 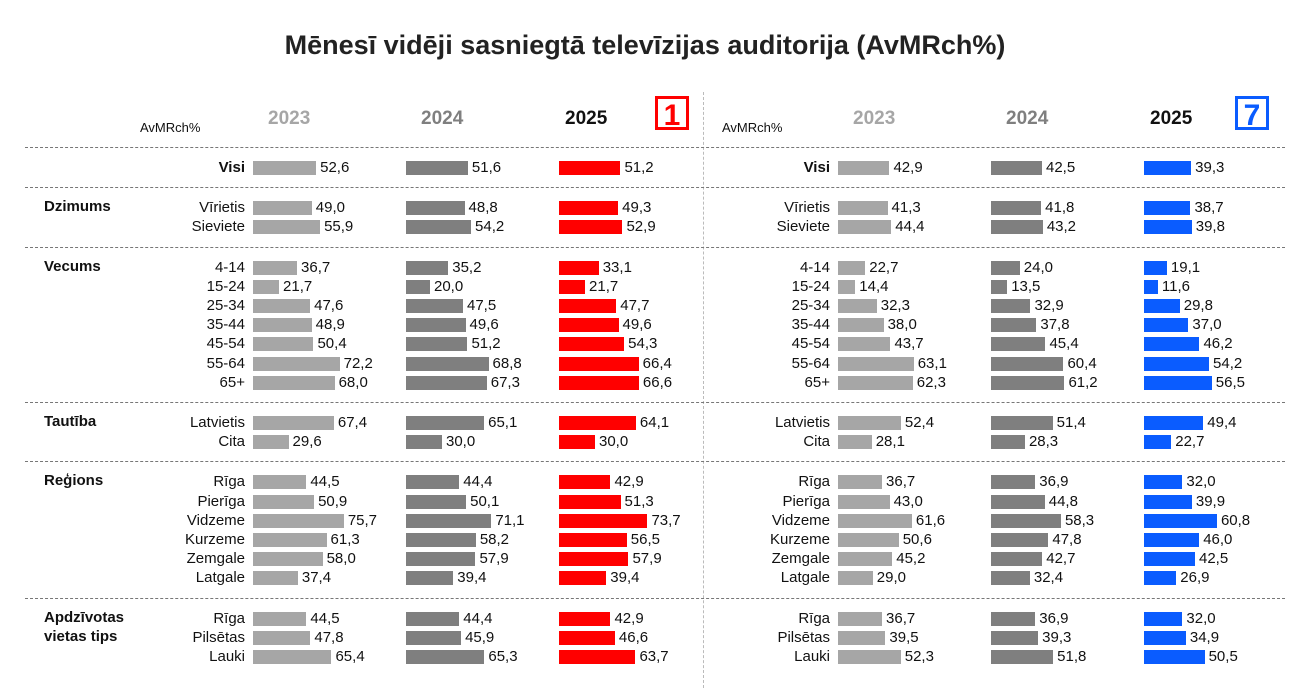 What do you see at coordinates (170, 127) in the screenshot?
I see `unit-label: AvMRch%` at bounding box center [170, 127].